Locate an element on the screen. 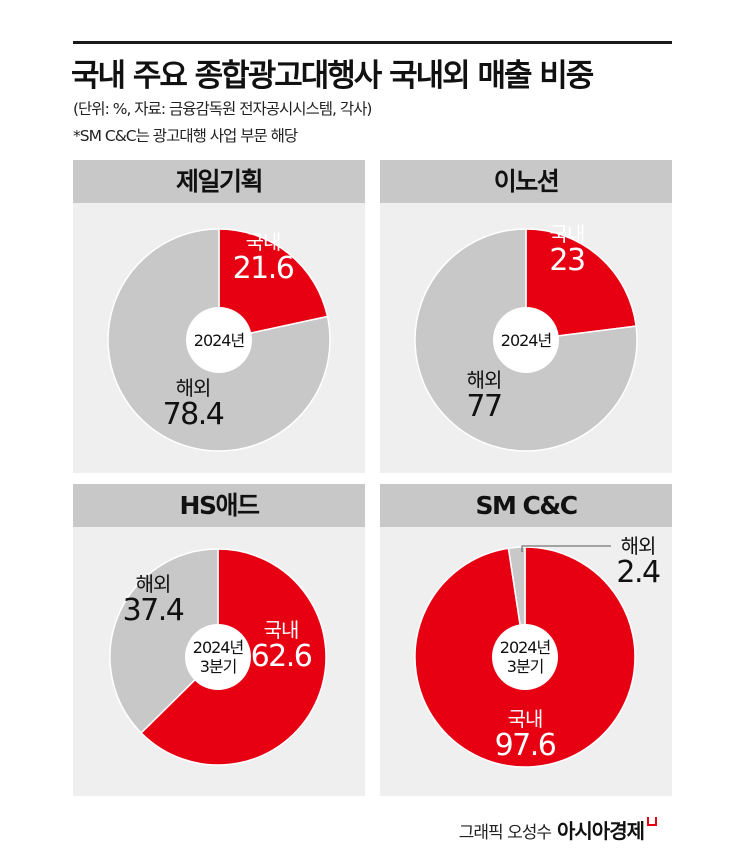 Image resolution: width=745 pixels, height=849 pixels. leader-line is located at coordinates (566, 548).